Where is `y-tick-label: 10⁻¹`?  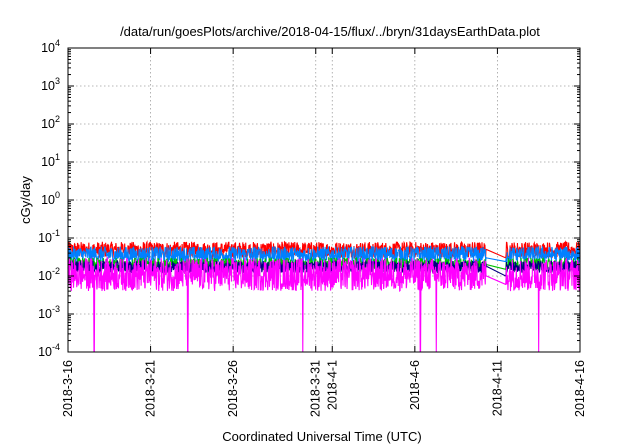
y-tick-label: 10⁻¹ is located at coordinates (49, 236).